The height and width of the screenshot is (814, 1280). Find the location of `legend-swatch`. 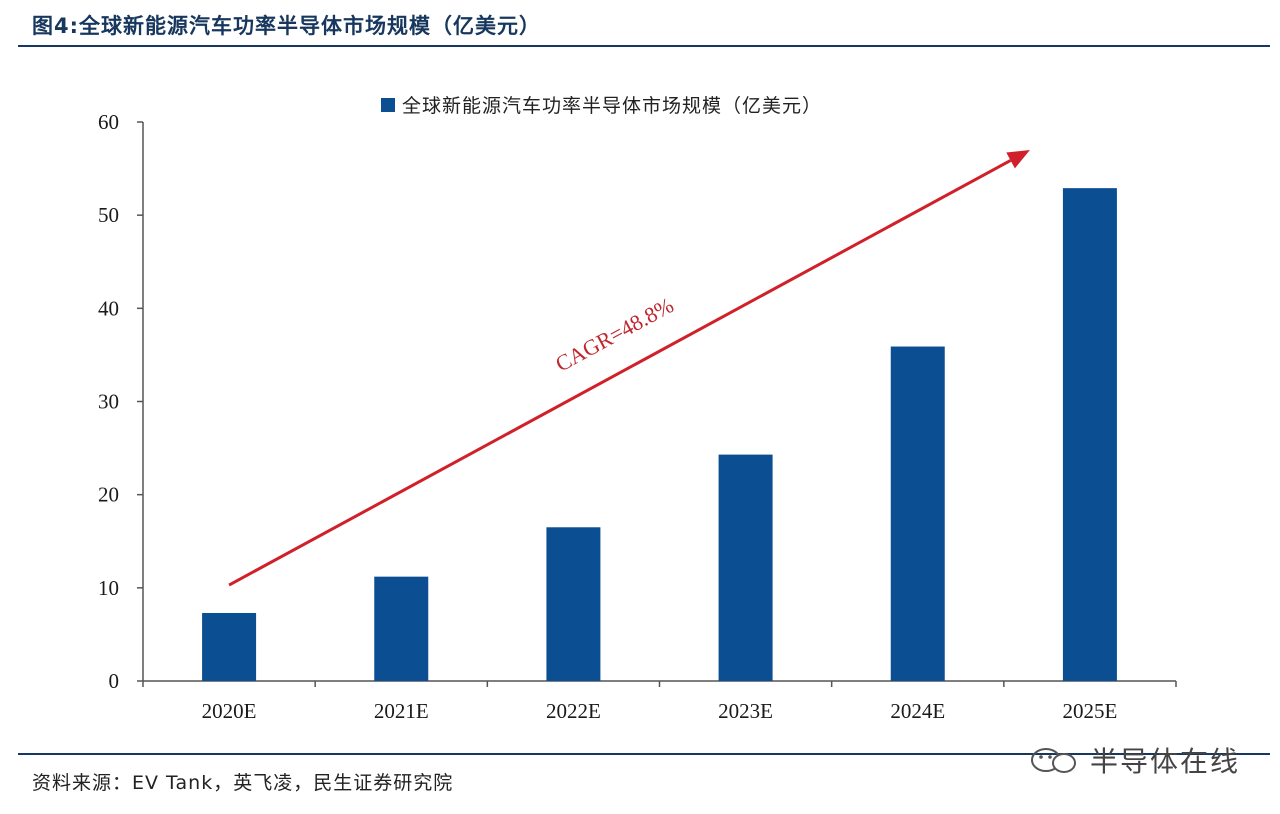

legend-swatch is located at coordinates (388, 105).